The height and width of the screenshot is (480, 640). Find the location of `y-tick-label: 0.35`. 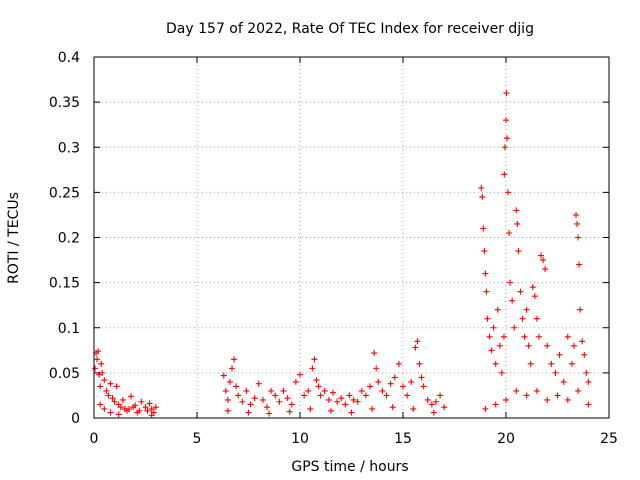

y-tick-label: 0.35 is located at coordinates (64, 103).